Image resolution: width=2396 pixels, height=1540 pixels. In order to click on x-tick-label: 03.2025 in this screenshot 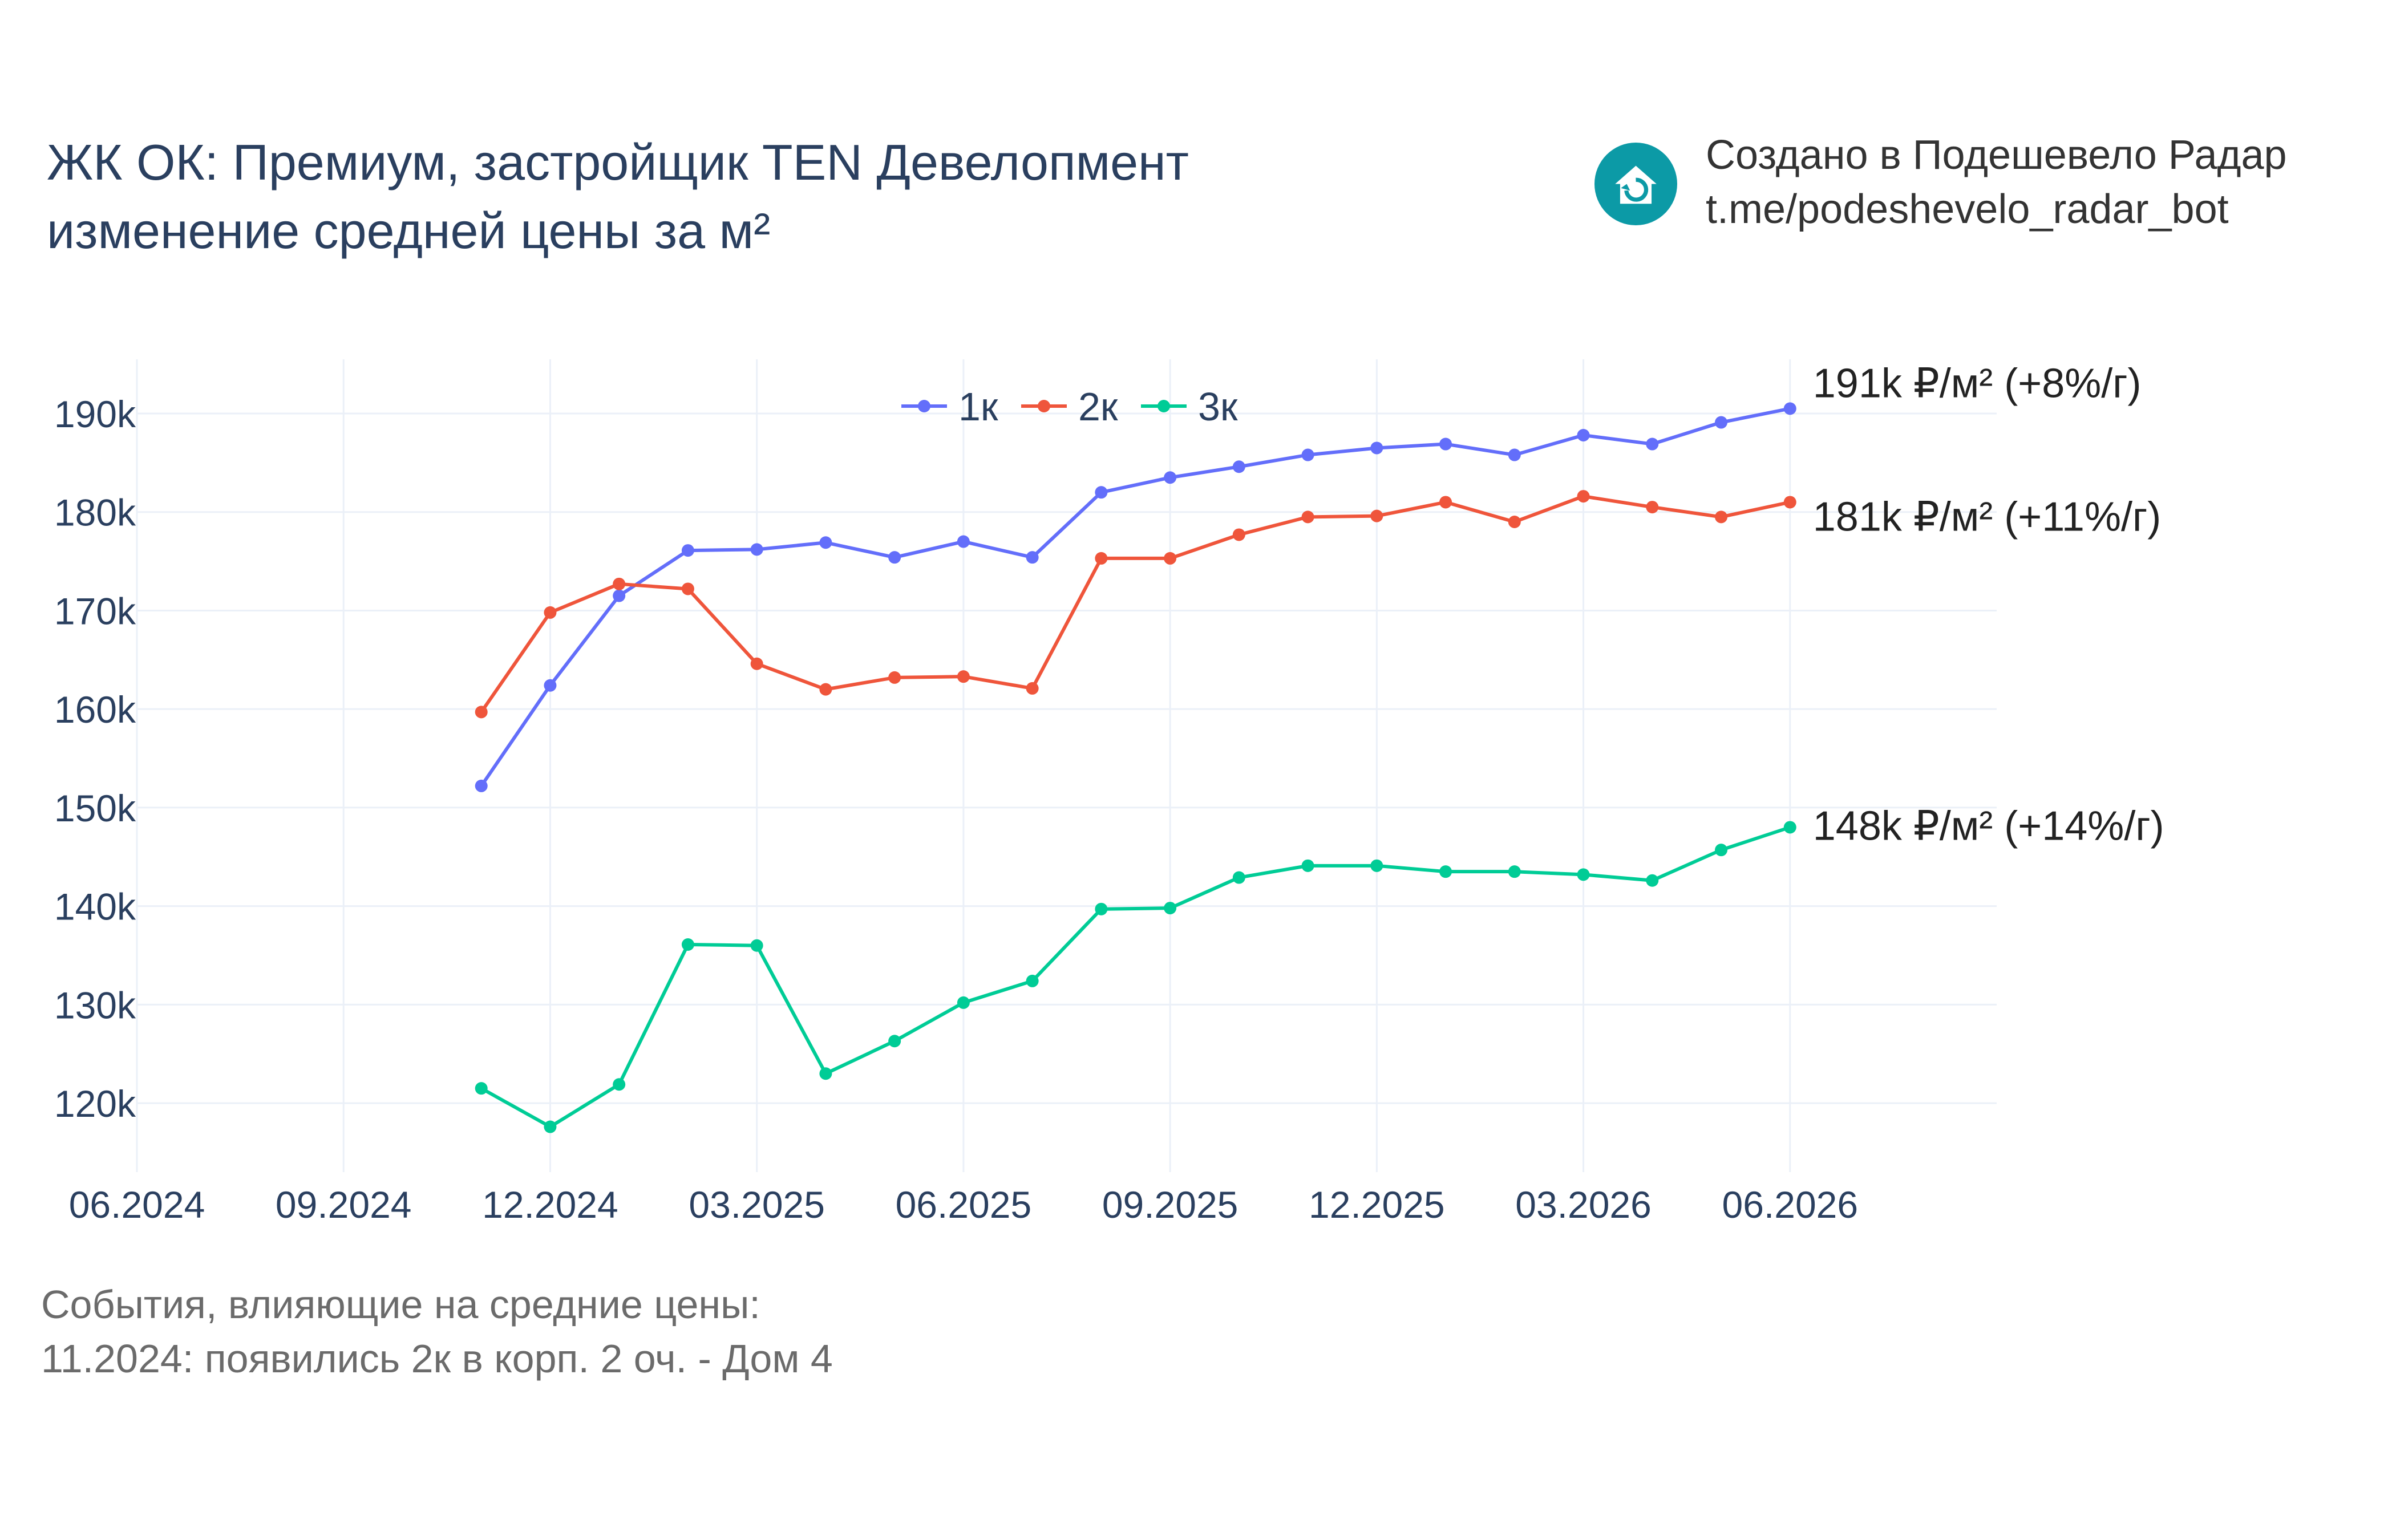, I will do `click(757, 1205)`.